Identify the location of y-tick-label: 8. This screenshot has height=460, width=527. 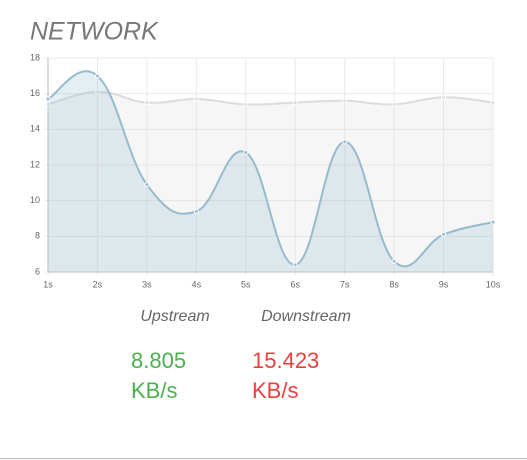
(37, 236).